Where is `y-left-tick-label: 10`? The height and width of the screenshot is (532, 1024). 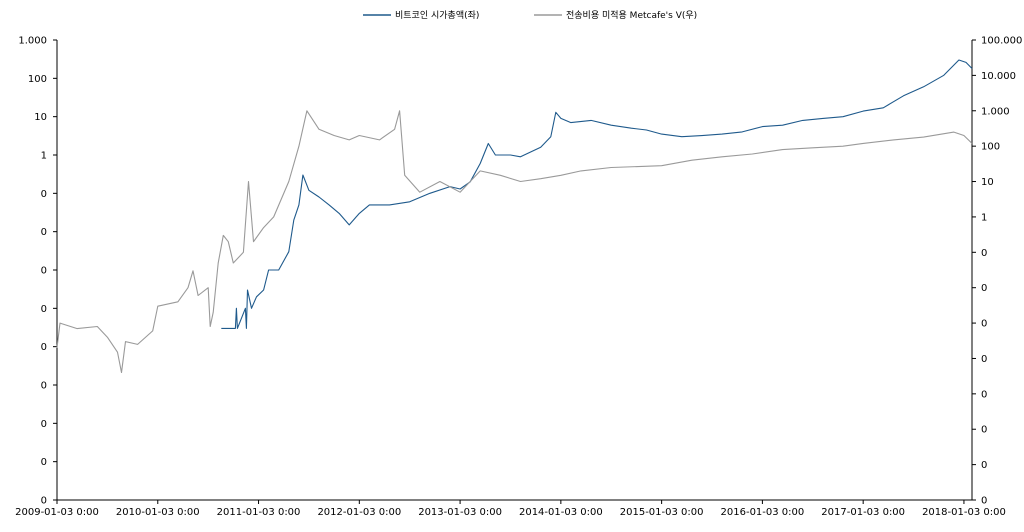
y-left-tick-label: 10 is located at coordinates (40, 117).